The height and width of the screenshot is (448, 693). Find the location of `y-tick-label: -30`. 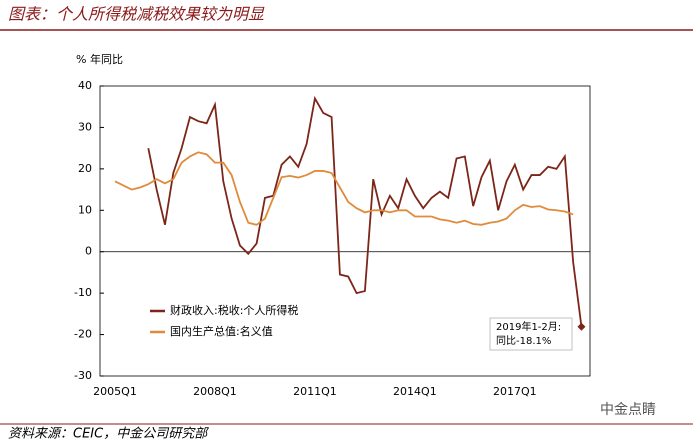

y-tick-label: -30 is located at coordinates (83, 375).